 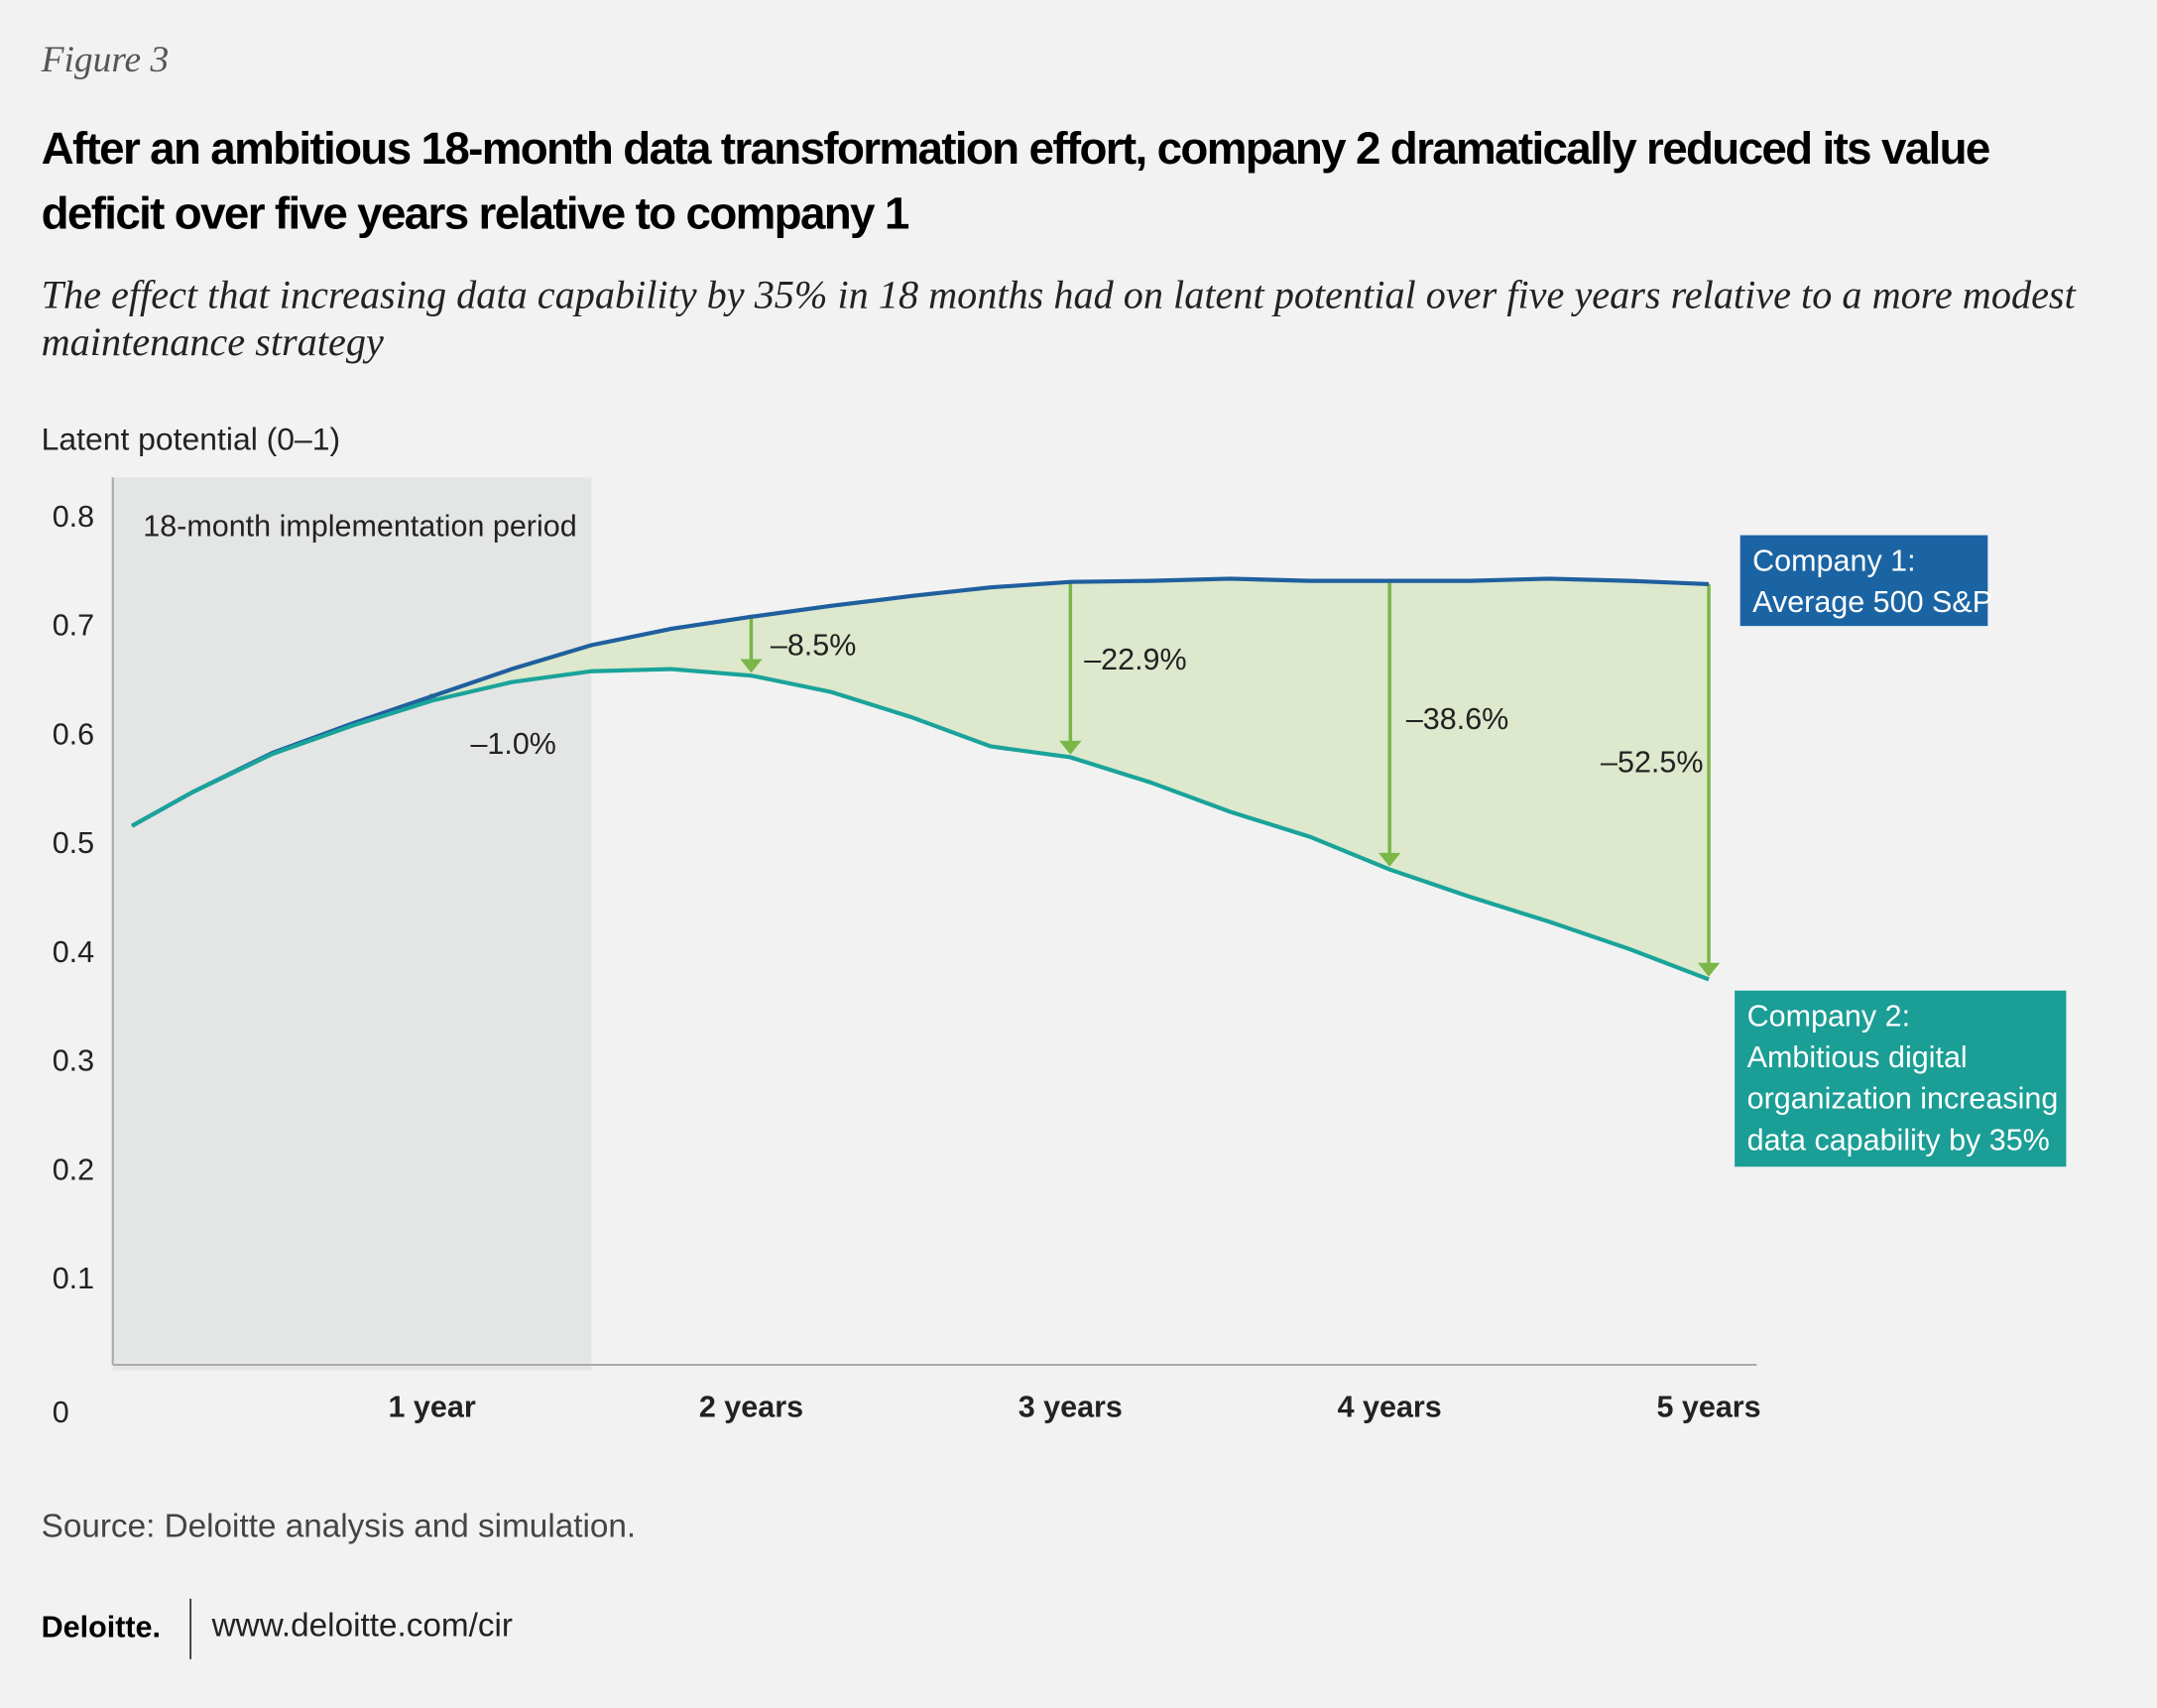 I want to click on x-tick-label: 1 year, so click(x=432, y=1406).